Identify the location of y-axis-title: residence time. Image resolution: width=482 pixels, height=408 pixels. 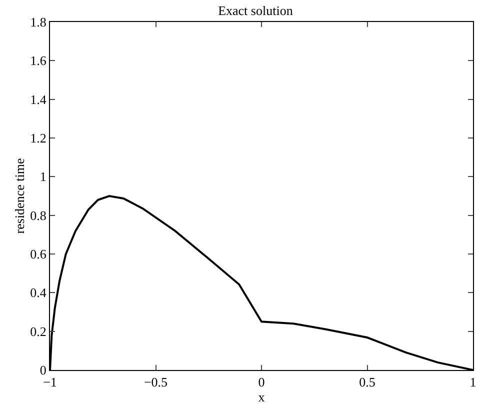
(20, 196).